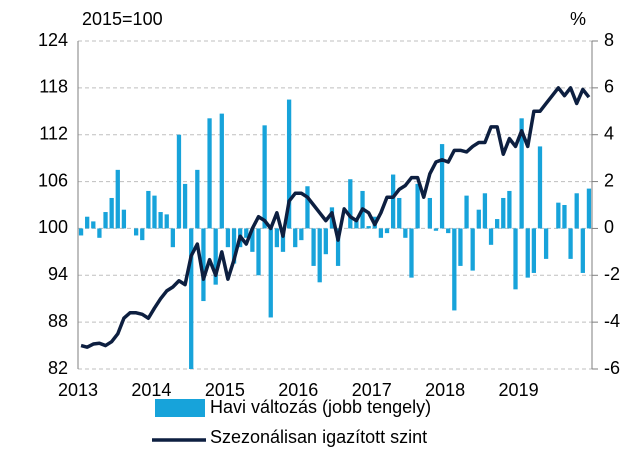 The height and width of the screenshot is (476, 641). I want to click on y2-tick-label: -2, so click(612, 274).